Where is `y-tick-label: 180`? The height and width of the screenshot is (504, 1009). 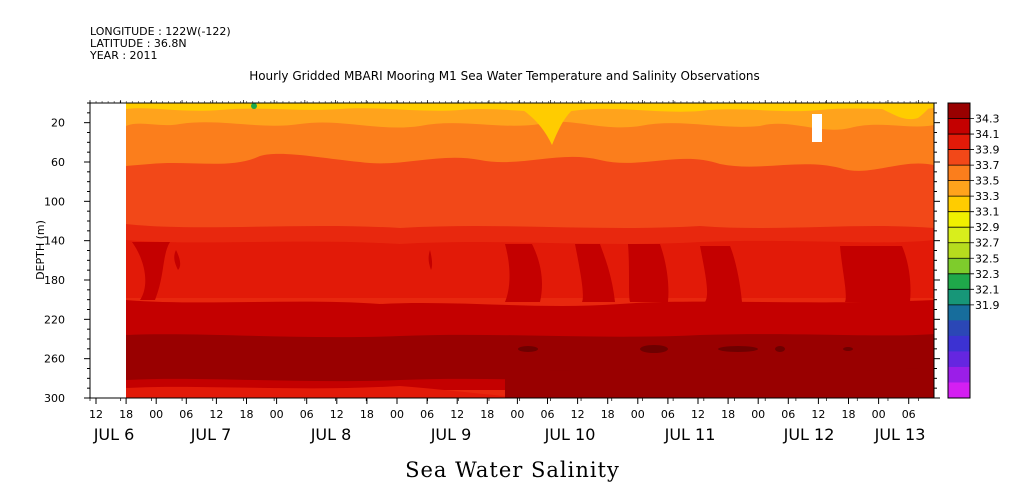
y-tick-label: 180 is located at coordinates (54, 280).